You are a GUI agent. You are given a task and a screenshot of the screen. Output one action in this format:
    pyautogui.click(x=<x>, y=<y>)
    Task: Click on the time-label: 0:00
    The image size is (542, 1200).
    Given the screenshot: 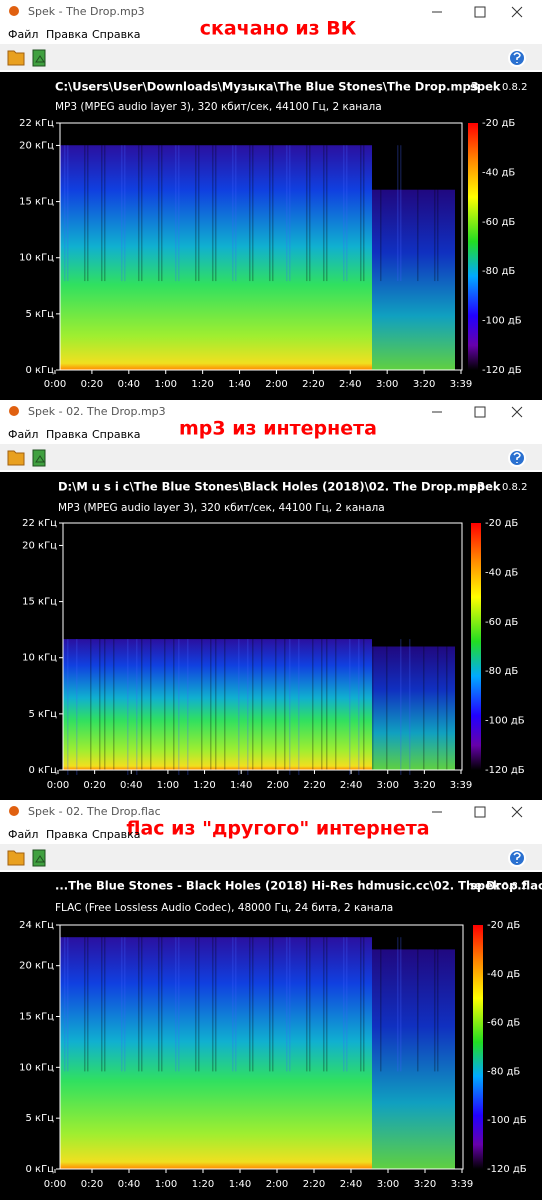 What is the action you would take?
    pyautogui.click(x=58, y=785)
    